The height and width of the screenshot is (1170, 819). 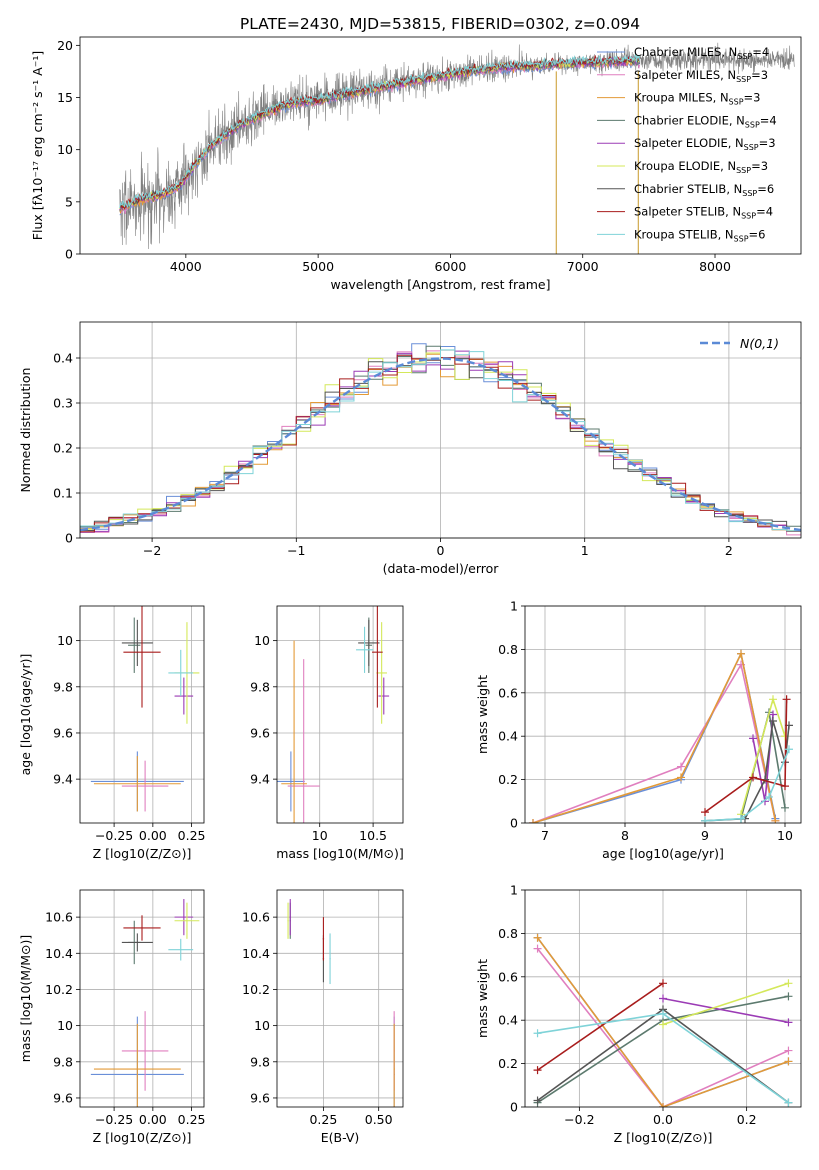 What do you see at coordinates (729, 550) in the screenshot?
I see `x-tick-label: 2` at bounding box center [729, 550].